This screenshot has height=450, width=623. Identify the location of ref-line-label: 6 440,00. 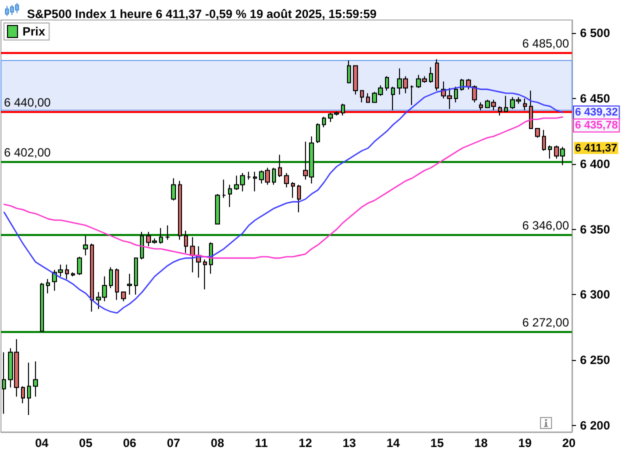
(28, 103).